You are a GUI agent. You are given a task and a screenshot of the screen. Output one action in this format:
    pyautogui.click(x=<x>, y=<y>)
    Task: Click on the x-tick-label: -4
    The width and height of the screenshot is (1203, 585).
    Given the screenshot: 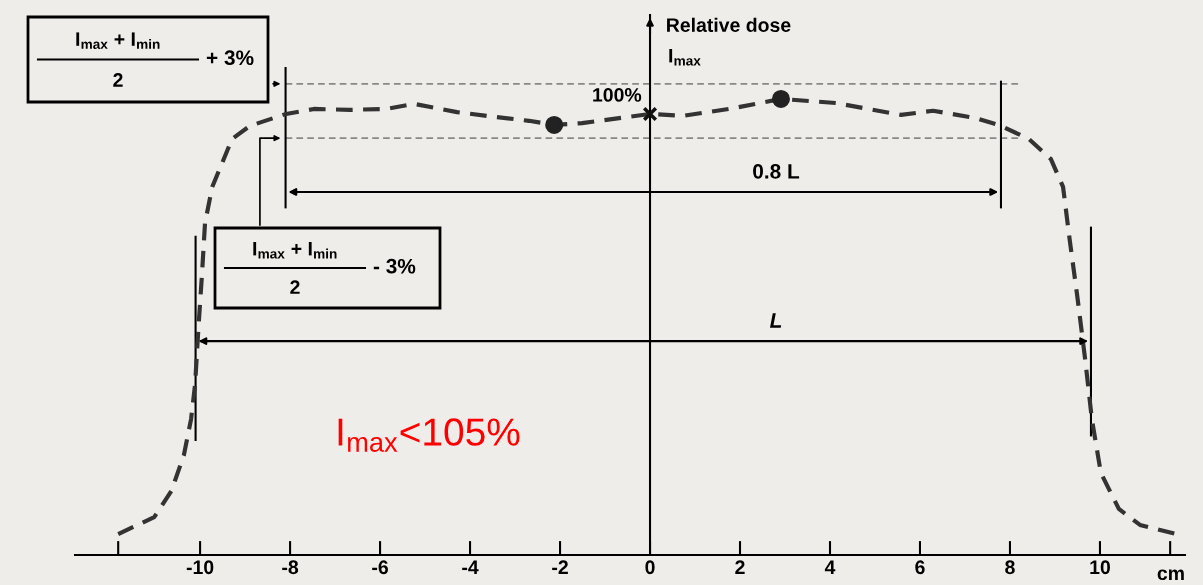 What is the action you would take?
    pyautogui.click(x=470, y=567)
    